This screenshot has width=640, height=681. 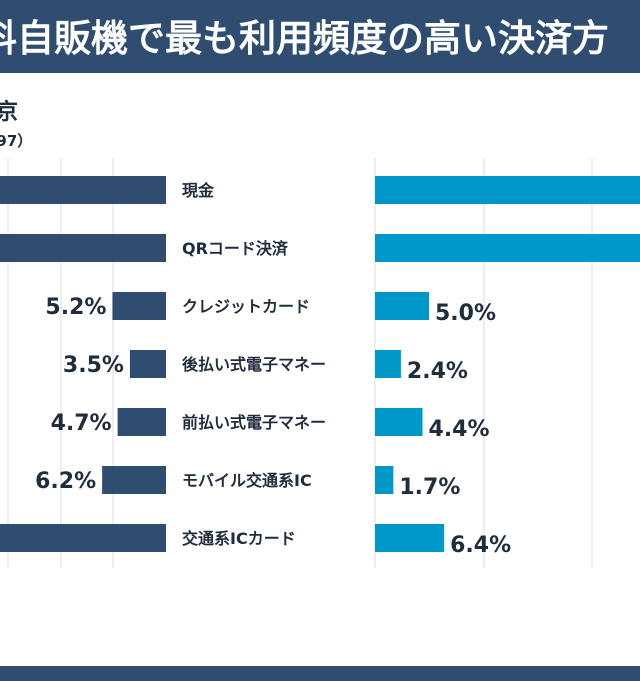 I want to click on left-value-label-5: 6.2%, so click(x=65, y=481).